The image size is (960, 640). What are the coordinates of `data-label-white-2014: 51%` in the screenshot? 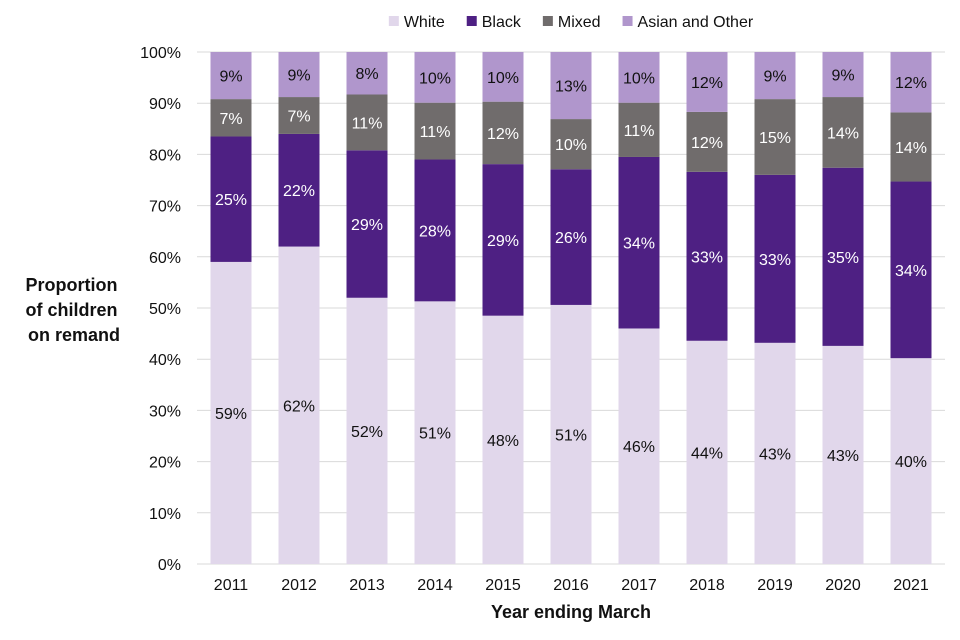 It's located at (435, 434).